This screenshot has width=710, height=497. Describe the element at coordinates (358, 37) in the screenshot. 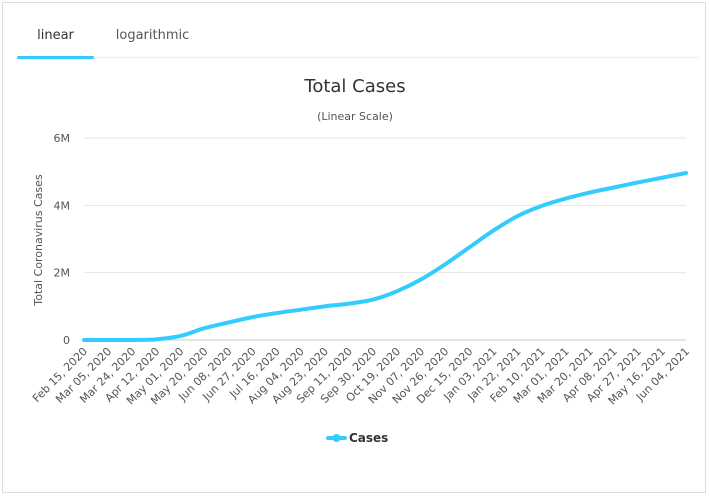

I see `scale-tabs: linear logarithmic` at that location.